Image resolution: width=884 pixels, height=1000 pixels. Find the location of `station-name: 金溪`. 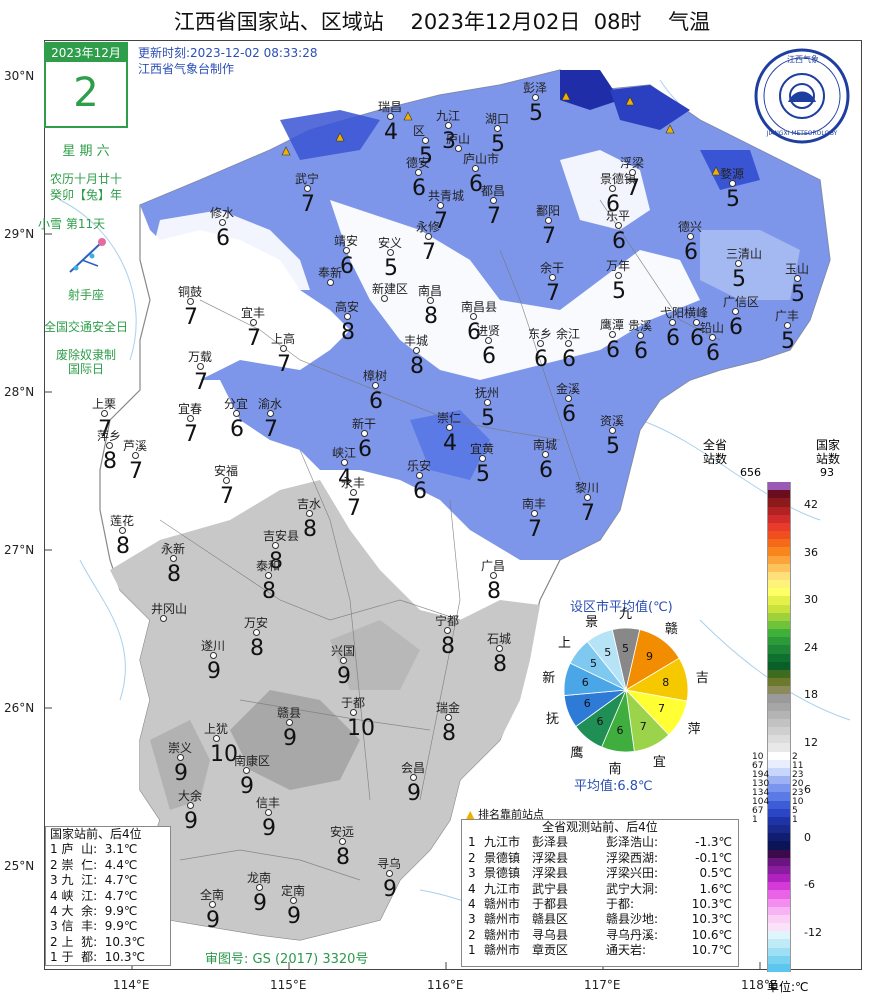

station-name: 金溪 is located at coordinates (568, 389).